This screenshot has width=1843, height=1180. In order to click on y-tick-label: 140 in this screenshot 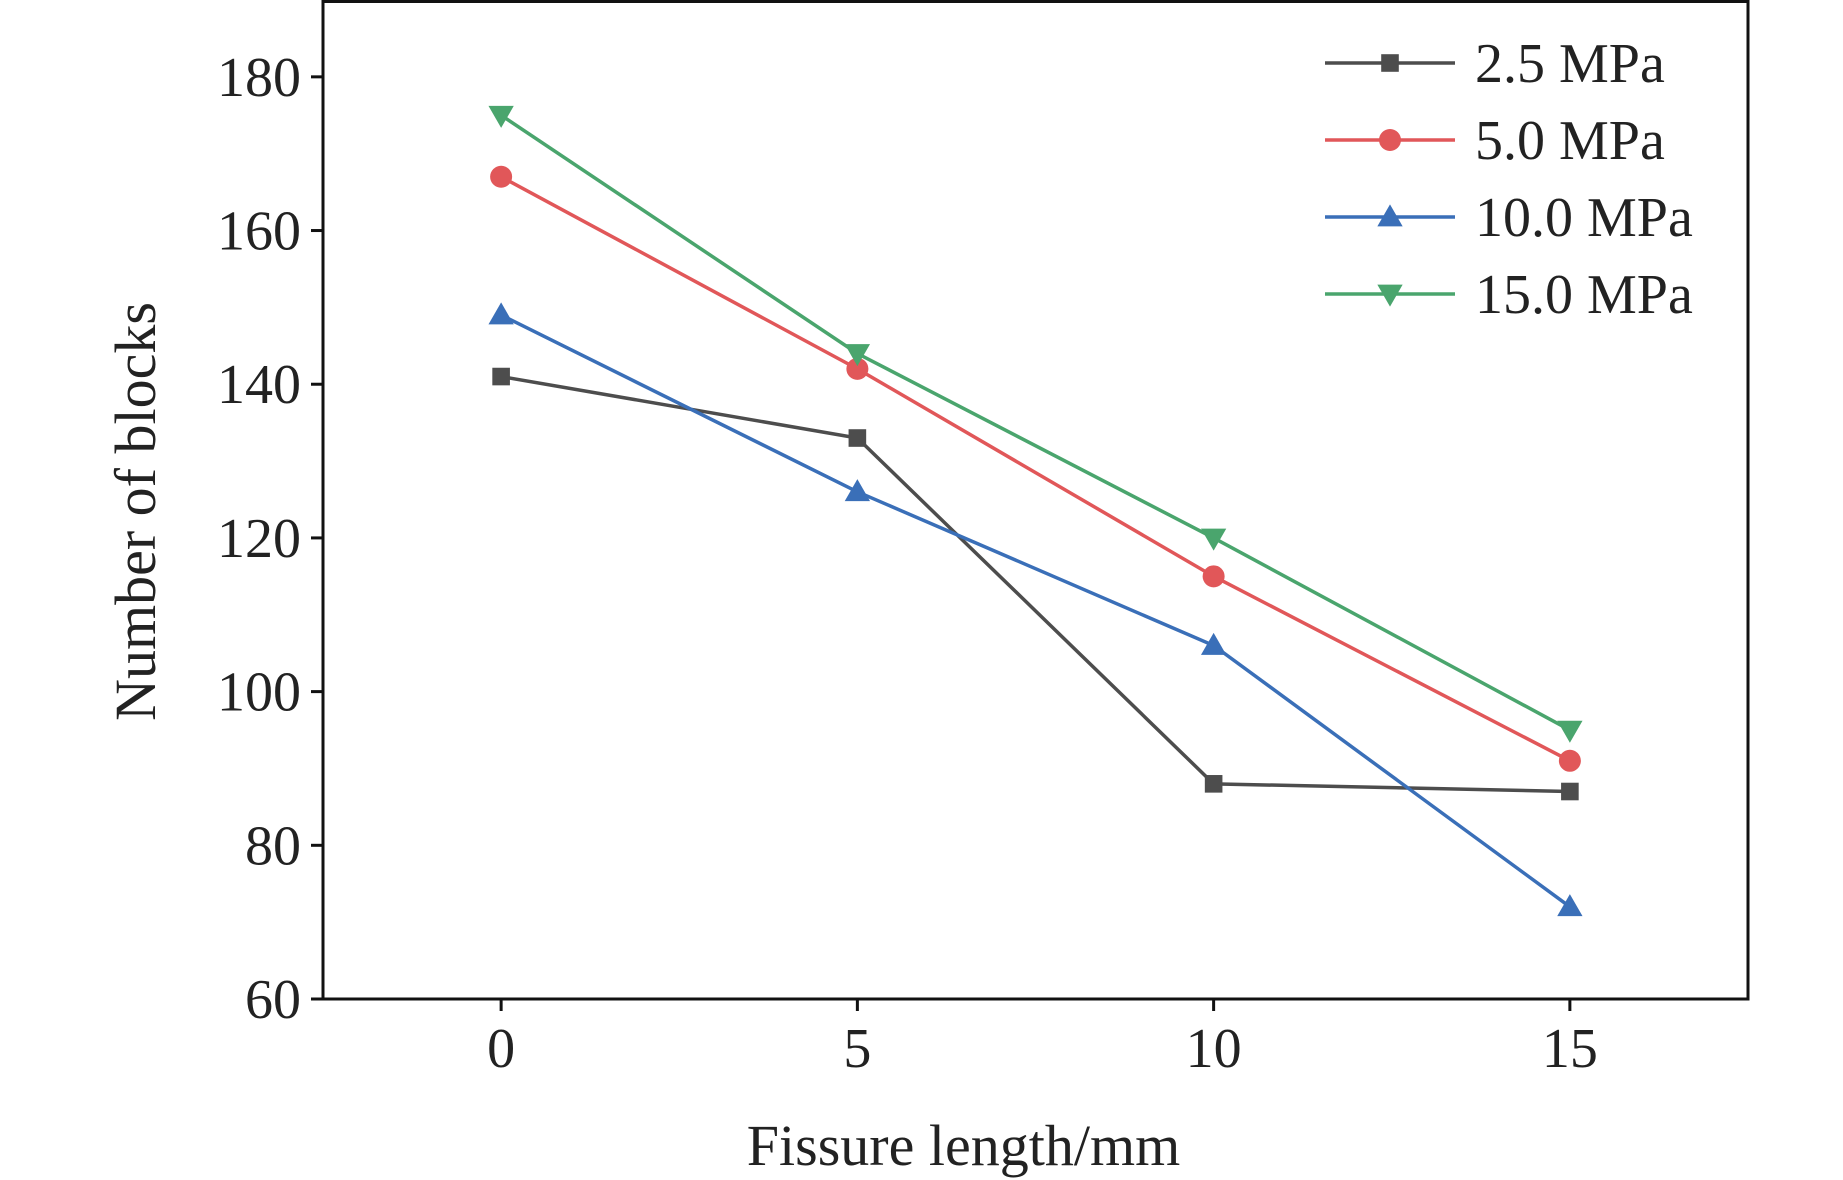, I will do `click(259, 385)`.